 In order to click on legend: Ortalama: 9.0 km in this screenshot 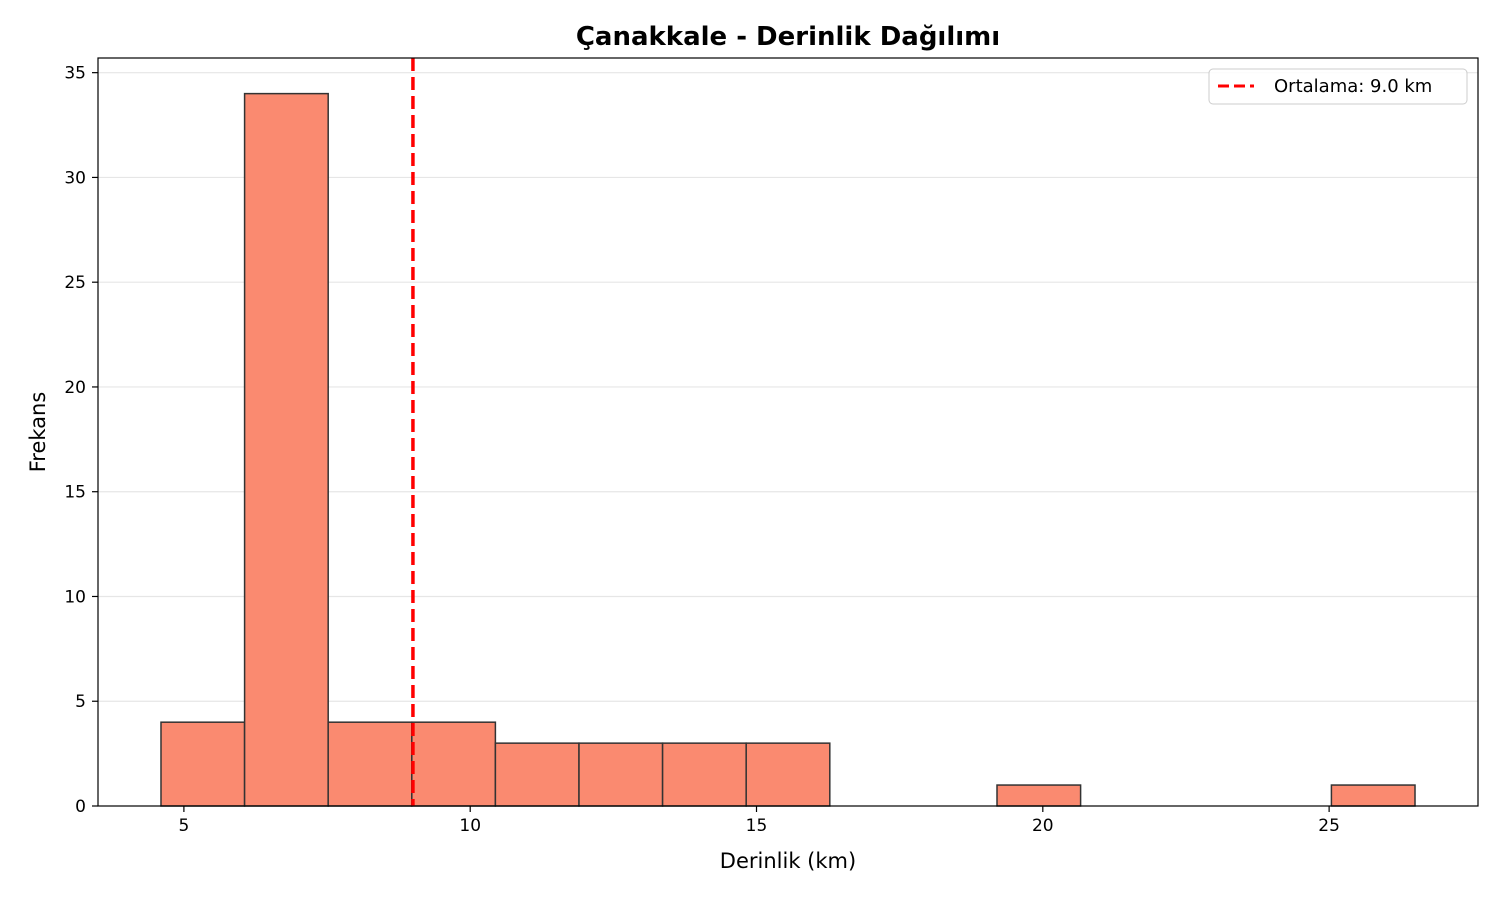, I will do `click(1338, 86)`.